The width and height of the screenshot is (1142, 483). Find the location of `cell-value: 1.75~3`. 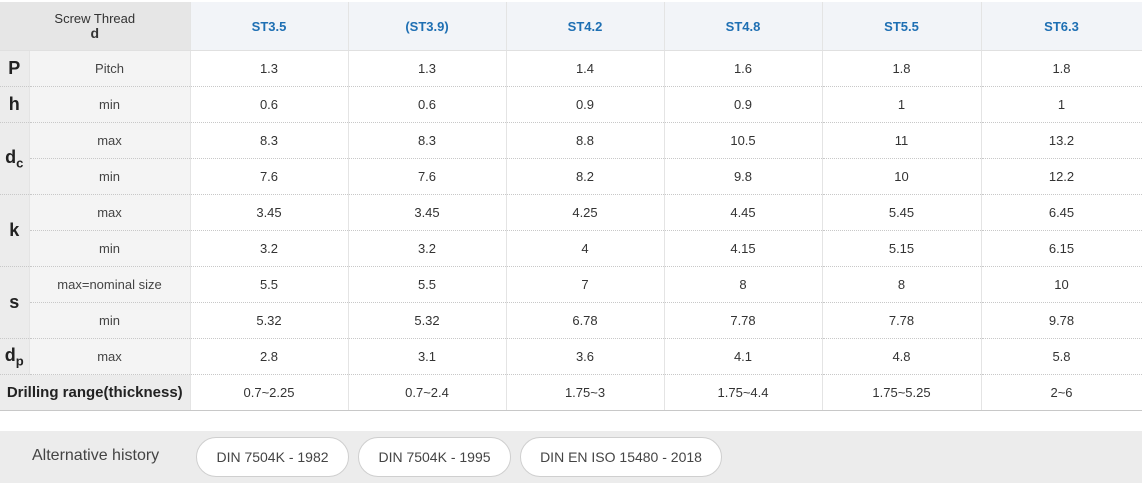

cell-value: 1.75~3 is located at coordinates (585, 392).